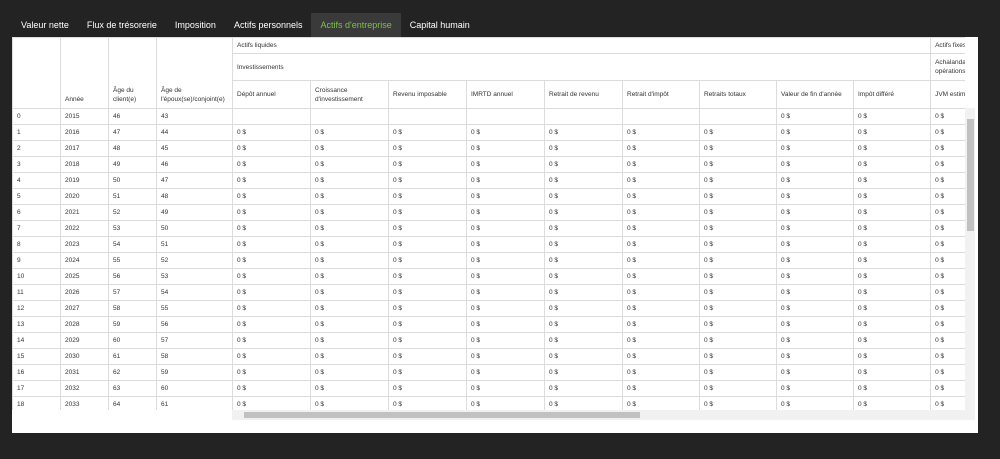  I want to click on tab: Actifs d'entreprise, so click(356, 25).